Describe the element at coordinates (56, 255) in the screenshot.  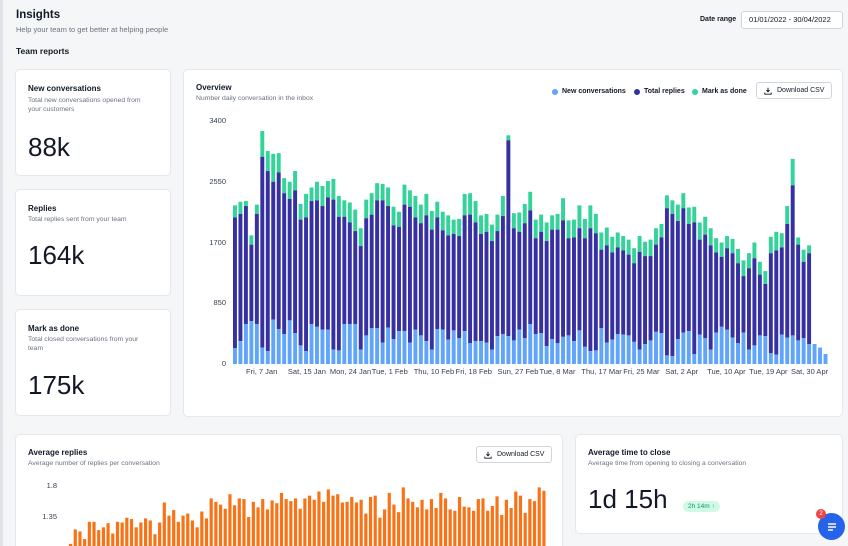
I see `stat-value: 164k` at that location.